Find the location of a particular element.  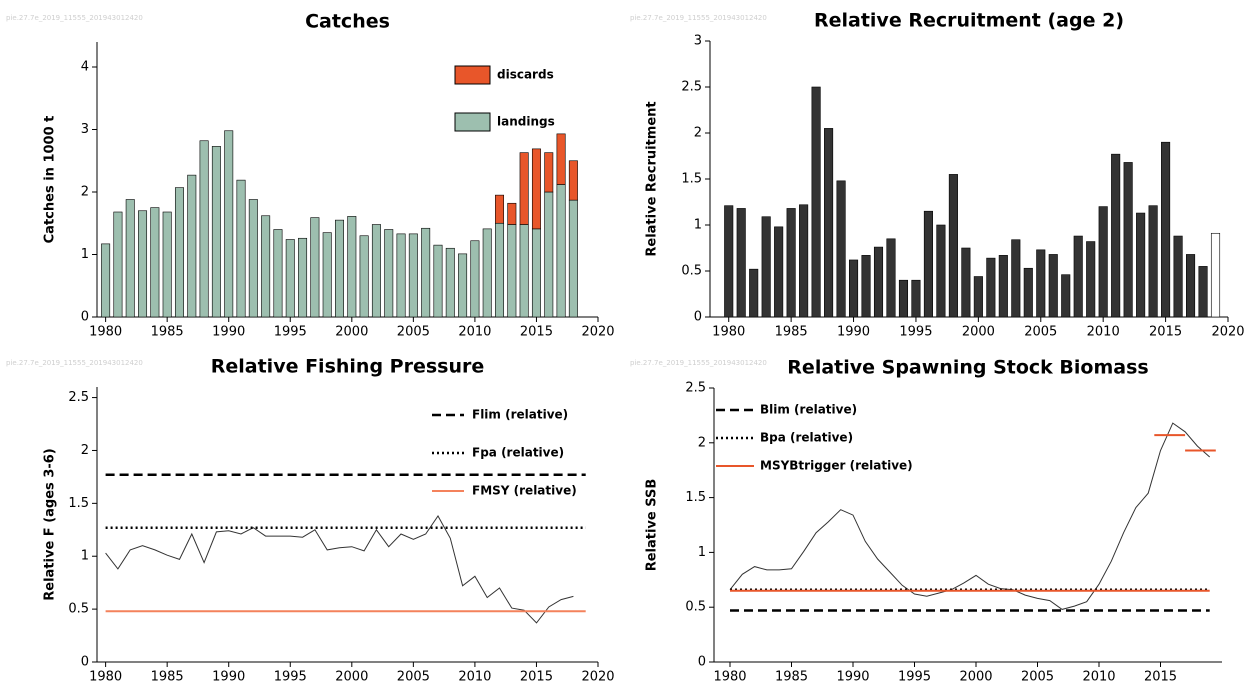

data-line is located at coordinates (339, 569).